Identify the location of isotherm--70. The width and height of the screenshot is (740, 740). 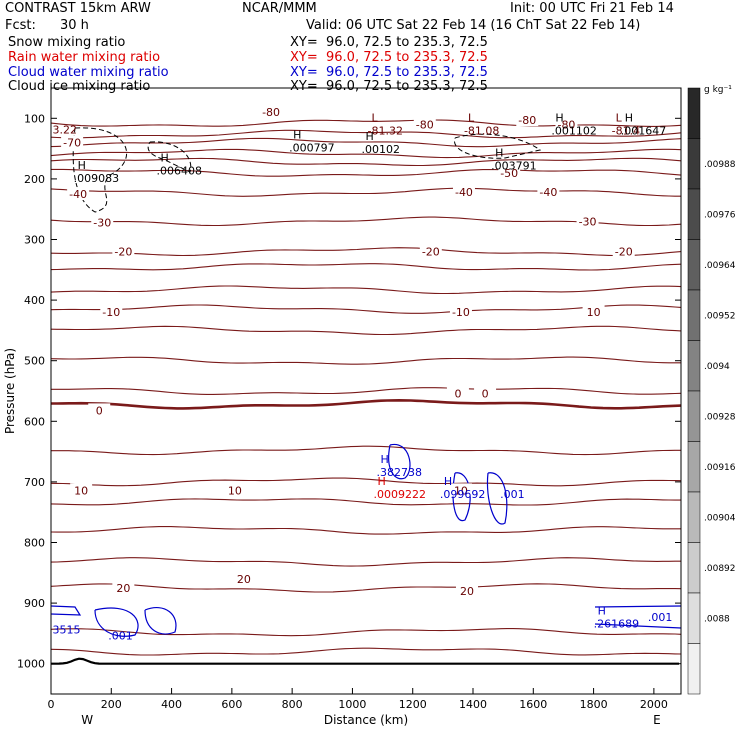
(366, 134).